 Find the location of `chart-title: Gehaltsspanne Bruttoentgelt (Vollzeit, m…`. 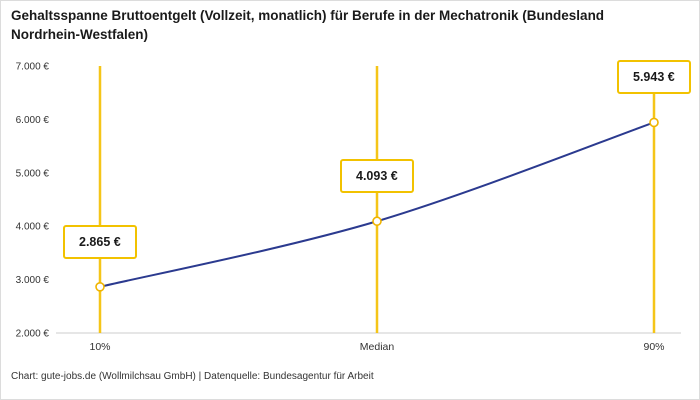

chart-title: Gehaltsspanne Bruttoentgelt (Vollzeit, m… is located at coordinates (308, 25).